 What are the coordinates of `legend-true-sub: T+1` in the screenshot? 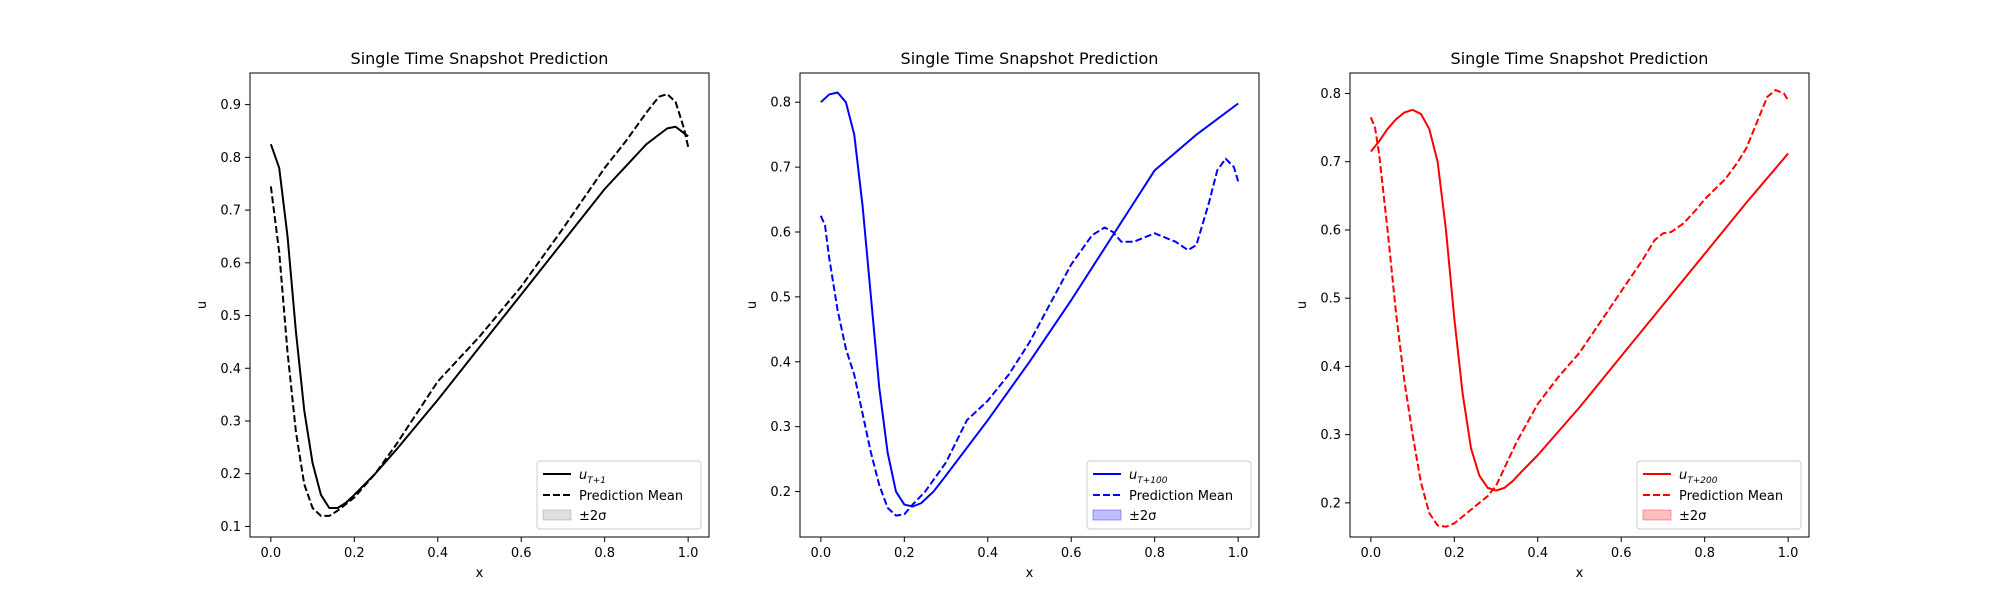 It's located at (596, 481).